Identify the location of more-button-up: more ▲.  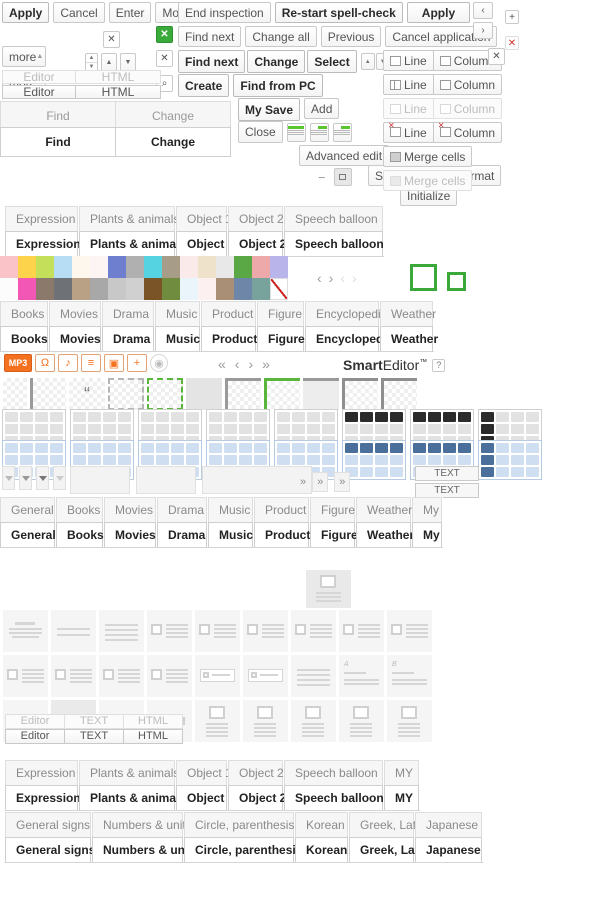
(24, 56).